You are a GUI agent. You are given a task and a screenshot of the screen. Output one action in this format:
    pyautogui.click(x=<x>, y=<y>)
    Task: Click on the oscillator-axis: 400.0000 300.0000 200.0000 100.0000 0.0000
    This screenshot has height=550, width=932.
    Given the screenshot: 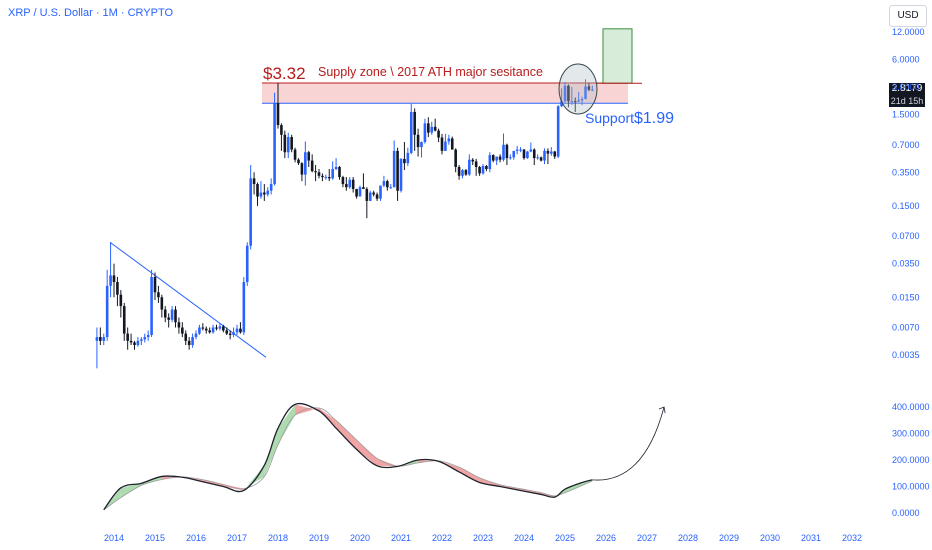 What is the action you would take?
    pyautogui.click(x=911, y=460)
    